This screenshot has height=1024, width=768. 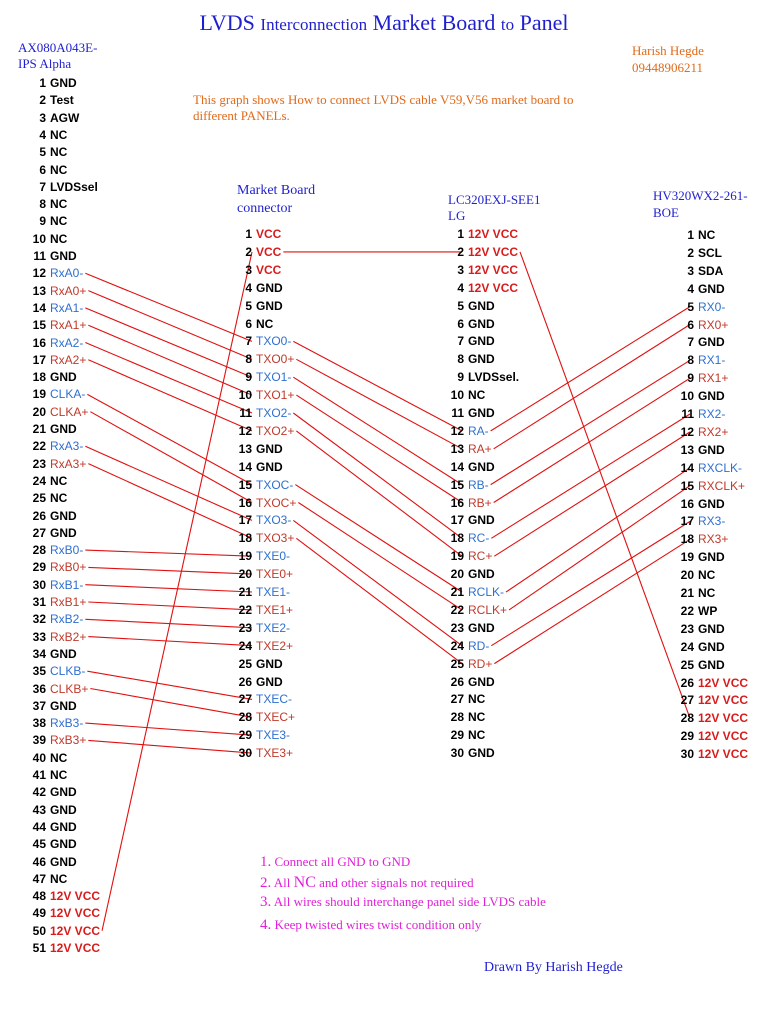 I want to click on pin-signal: RXCLK+, so click(x=722, y=485).